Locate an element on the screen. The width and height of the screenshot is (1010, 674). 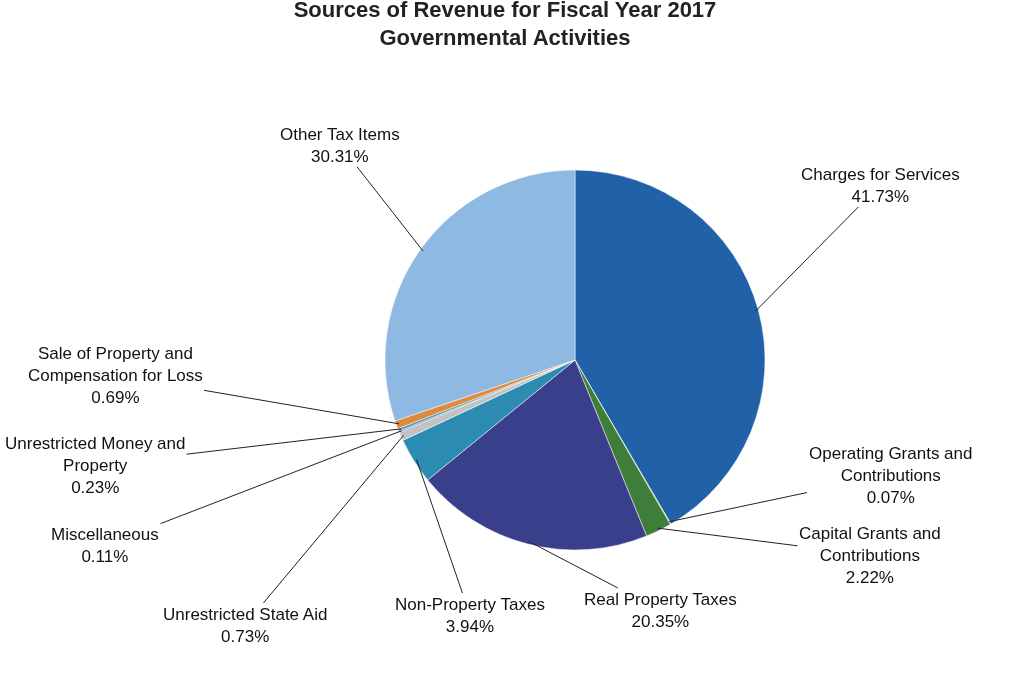
data-label: 0.11% is located at coordinates (105, 557).